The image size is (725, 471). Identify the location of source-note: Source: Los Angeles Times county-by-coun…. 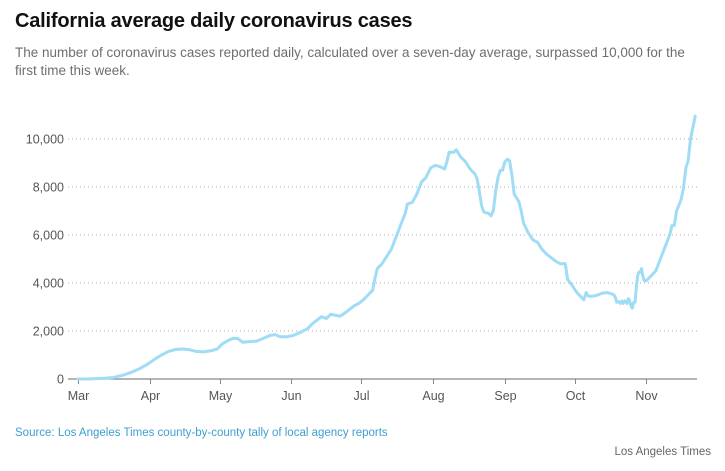
(201, 433).